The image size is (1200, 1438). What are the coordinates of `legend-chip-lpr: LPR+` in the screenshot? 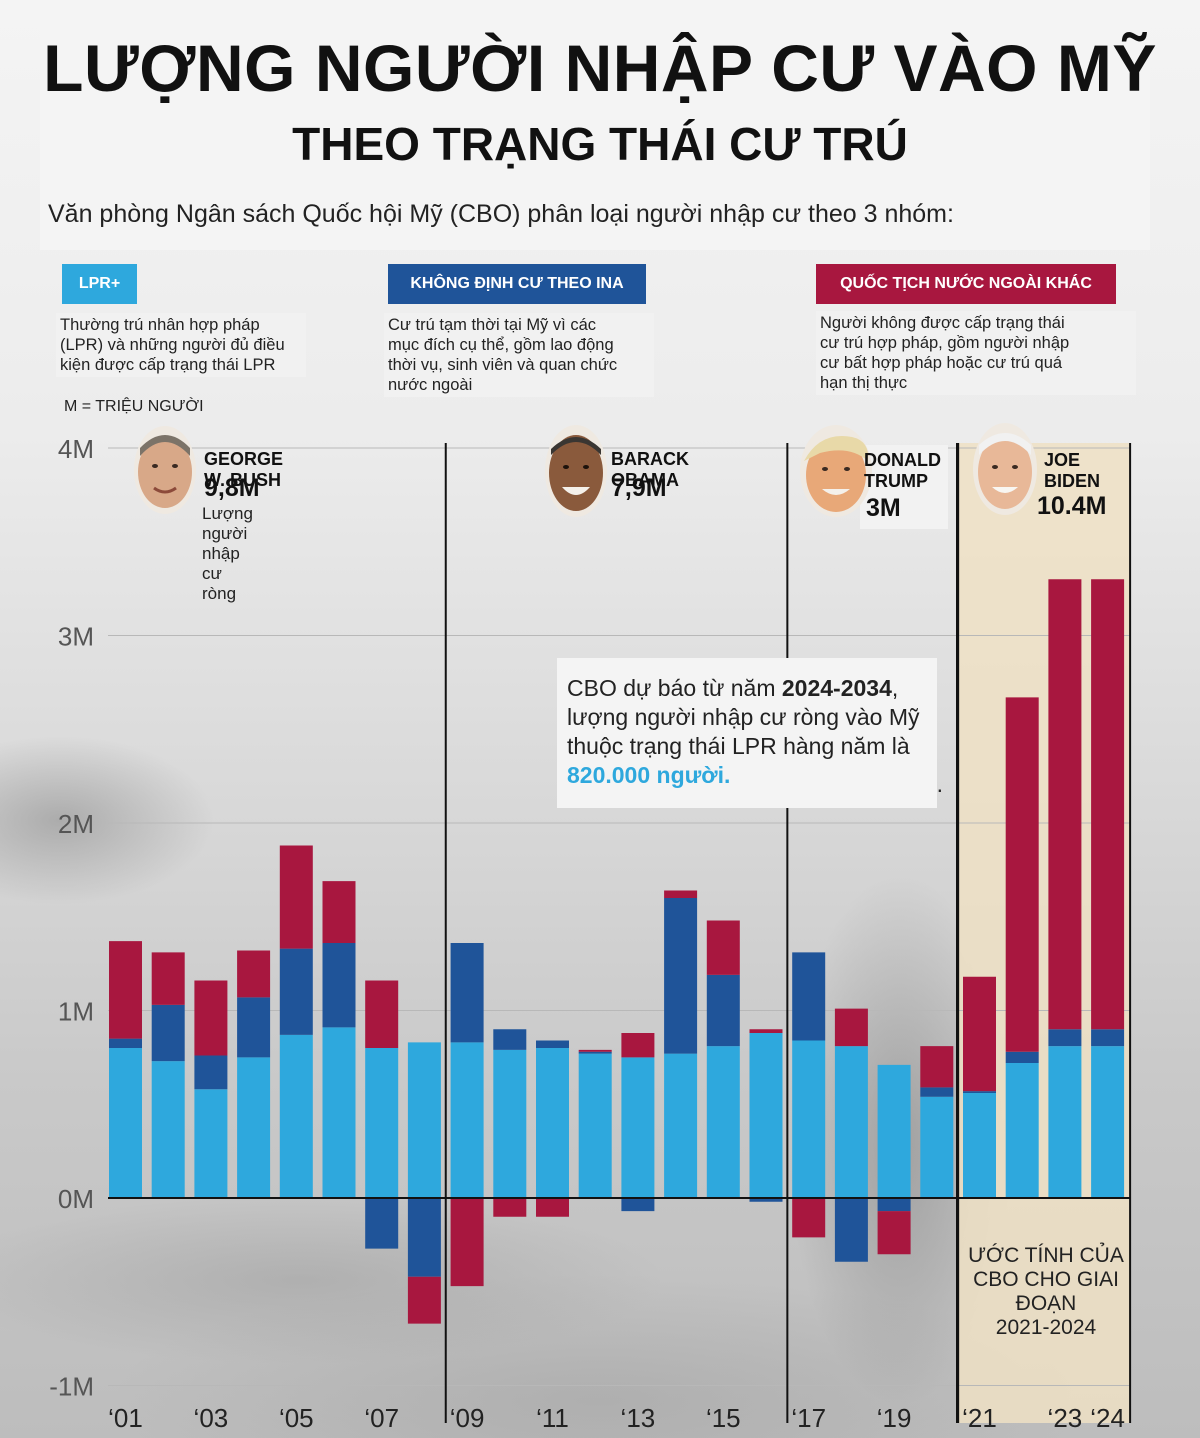 It's located at (99, 284).